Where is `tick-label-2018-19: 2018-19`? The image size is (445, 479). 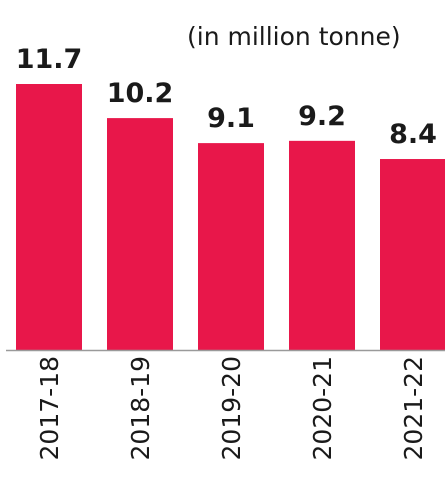
tick-label-2018-19: 2018-19 is located at coordinates (140, 408).